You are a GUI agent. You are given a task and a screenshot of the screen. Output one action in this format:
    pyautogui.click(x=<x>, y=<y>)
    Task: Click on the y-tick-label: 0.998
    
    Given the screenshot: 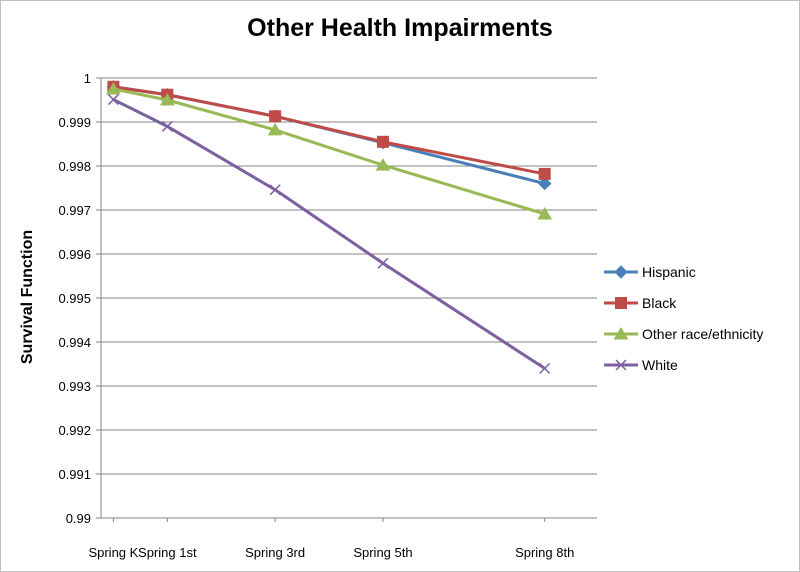 What is the action you would take?
    pyautogui.click(x=74, y=166)
    